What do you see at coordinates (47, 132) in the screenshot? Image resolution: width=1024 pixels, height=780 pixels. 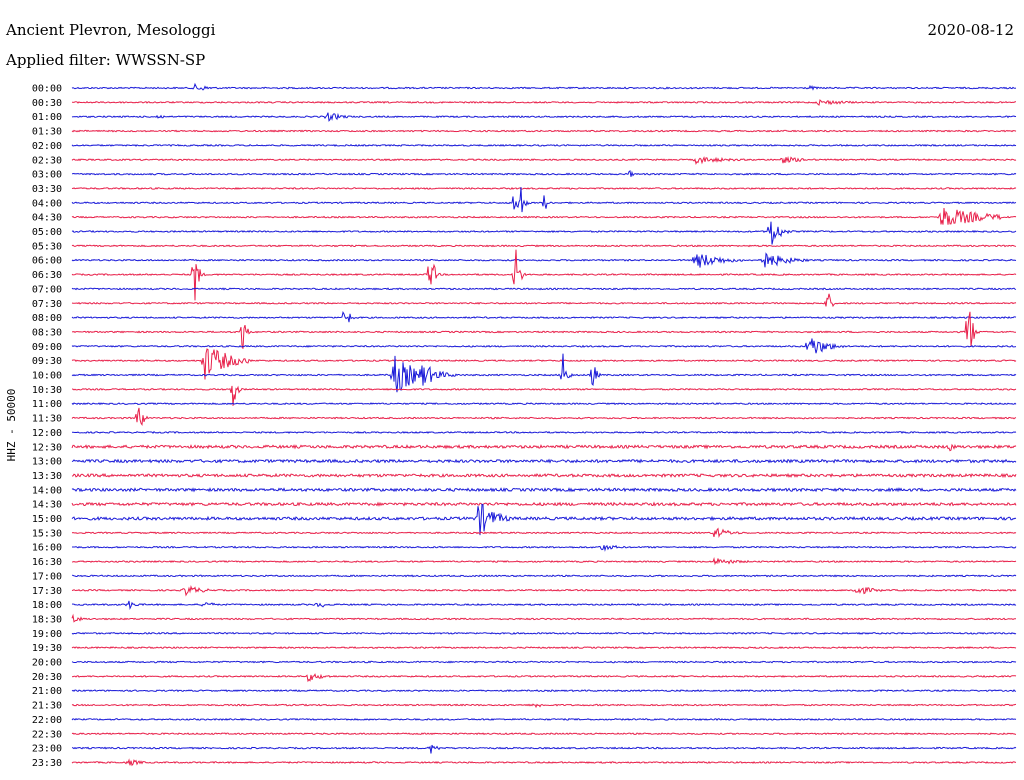 I see `time-tick-label: 01:30` at bounding box center [47, 132].